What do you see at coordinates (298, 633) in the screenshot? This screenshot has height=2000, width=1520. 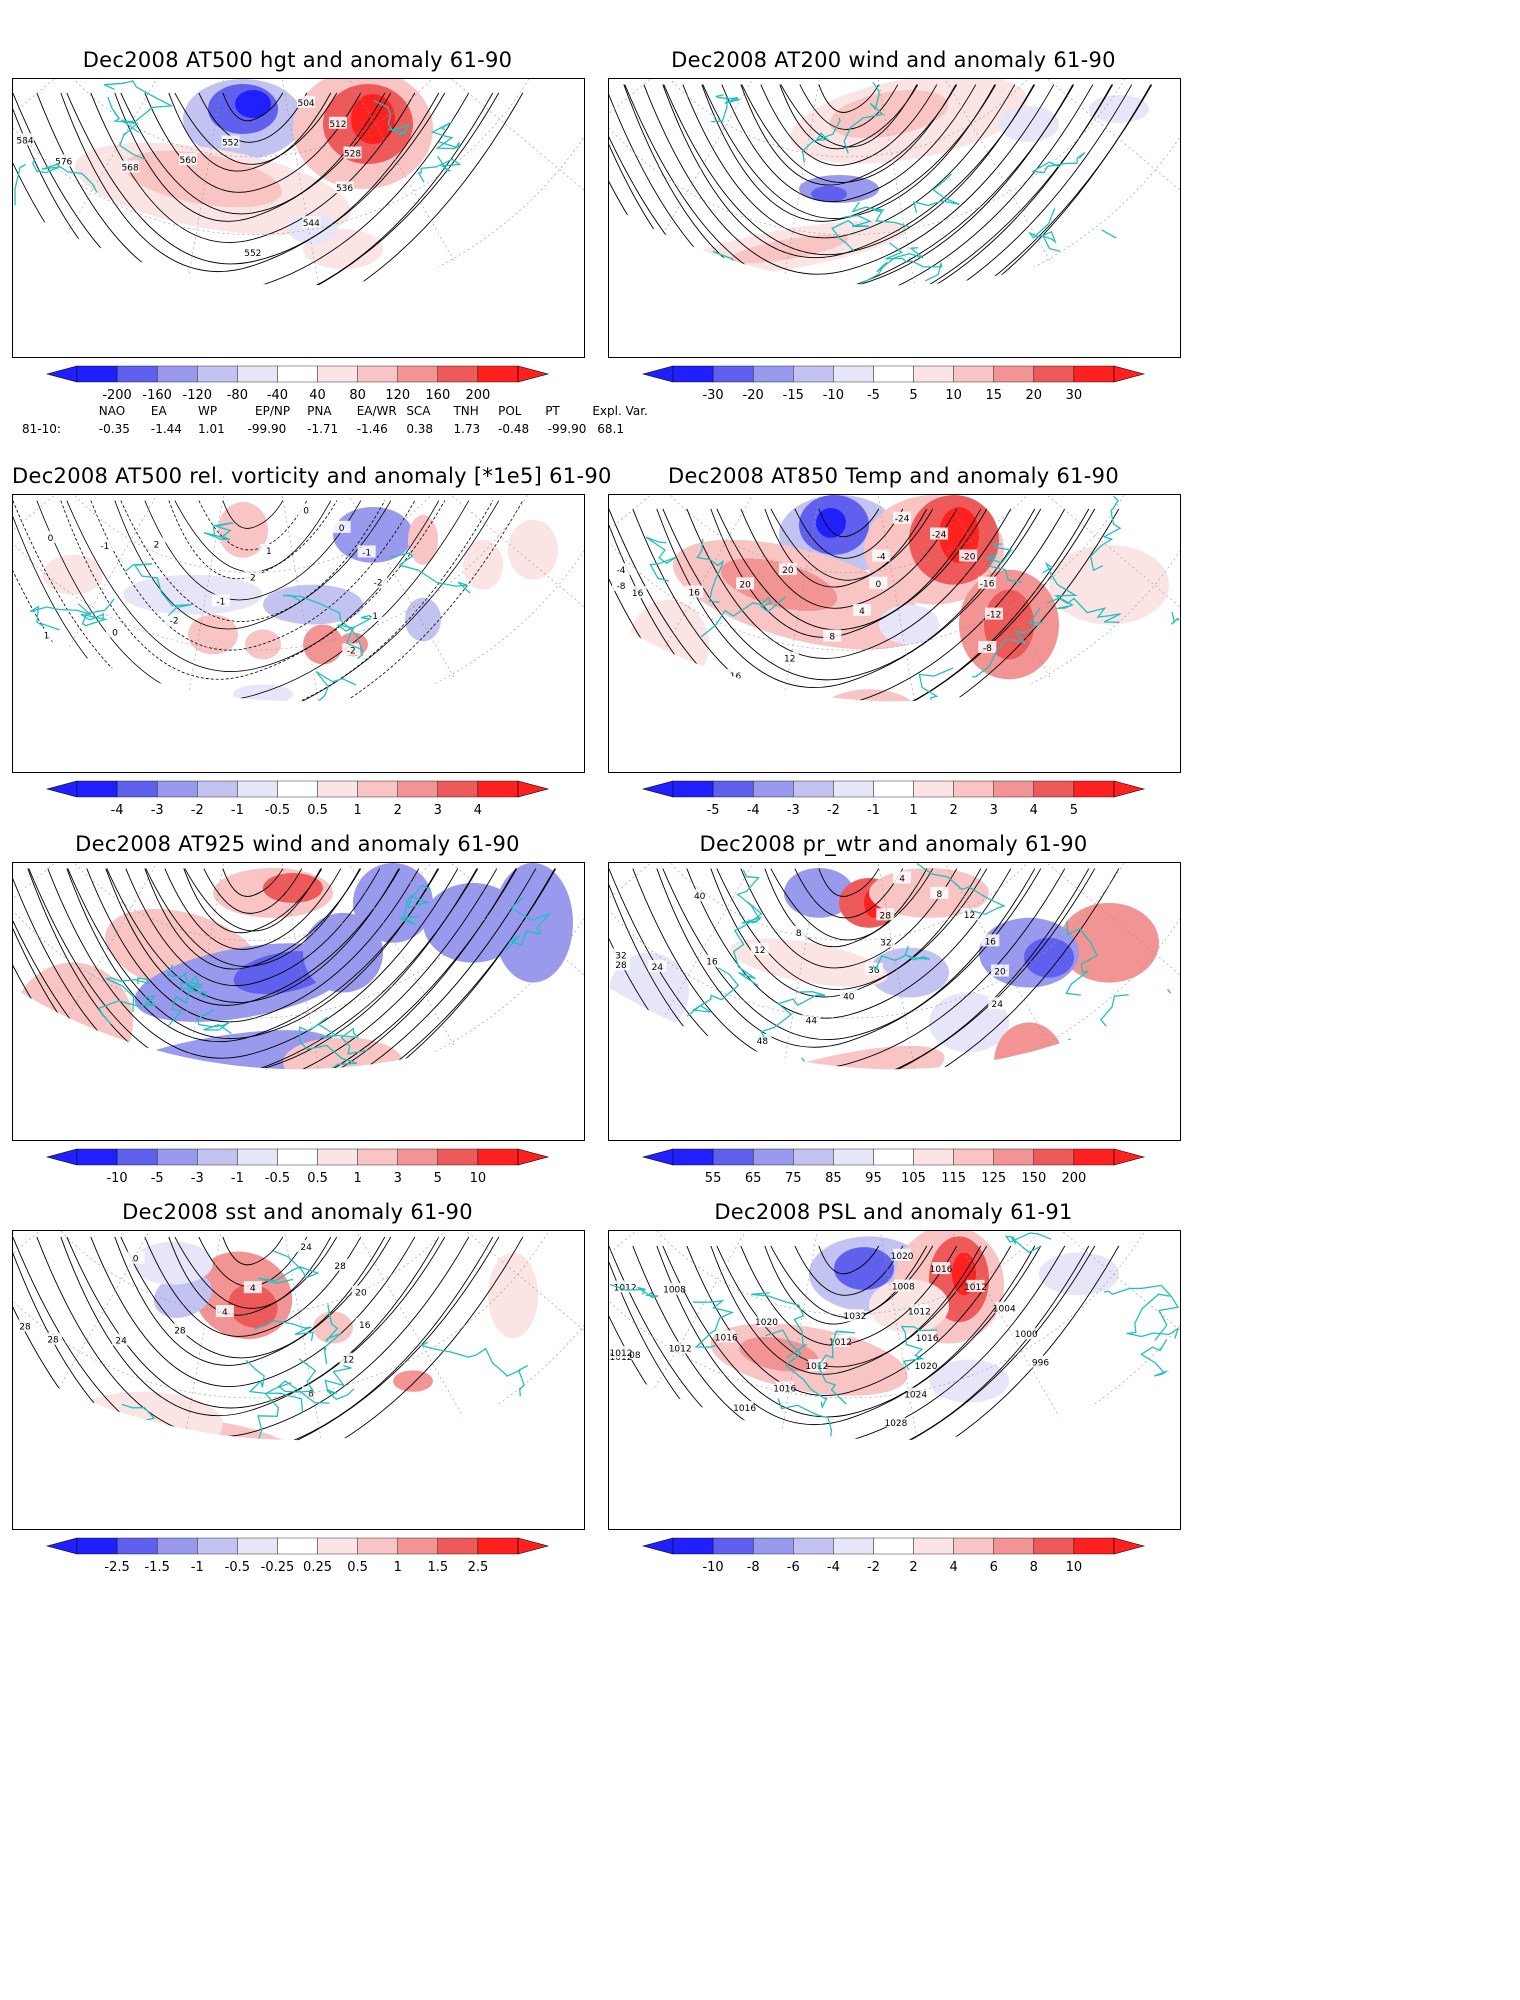 I see `map-canvas: 0 0 -1 -2 -1 -2 1 2 -1 -2 0 1 2 -1 0` at bounding box center [298, 633].